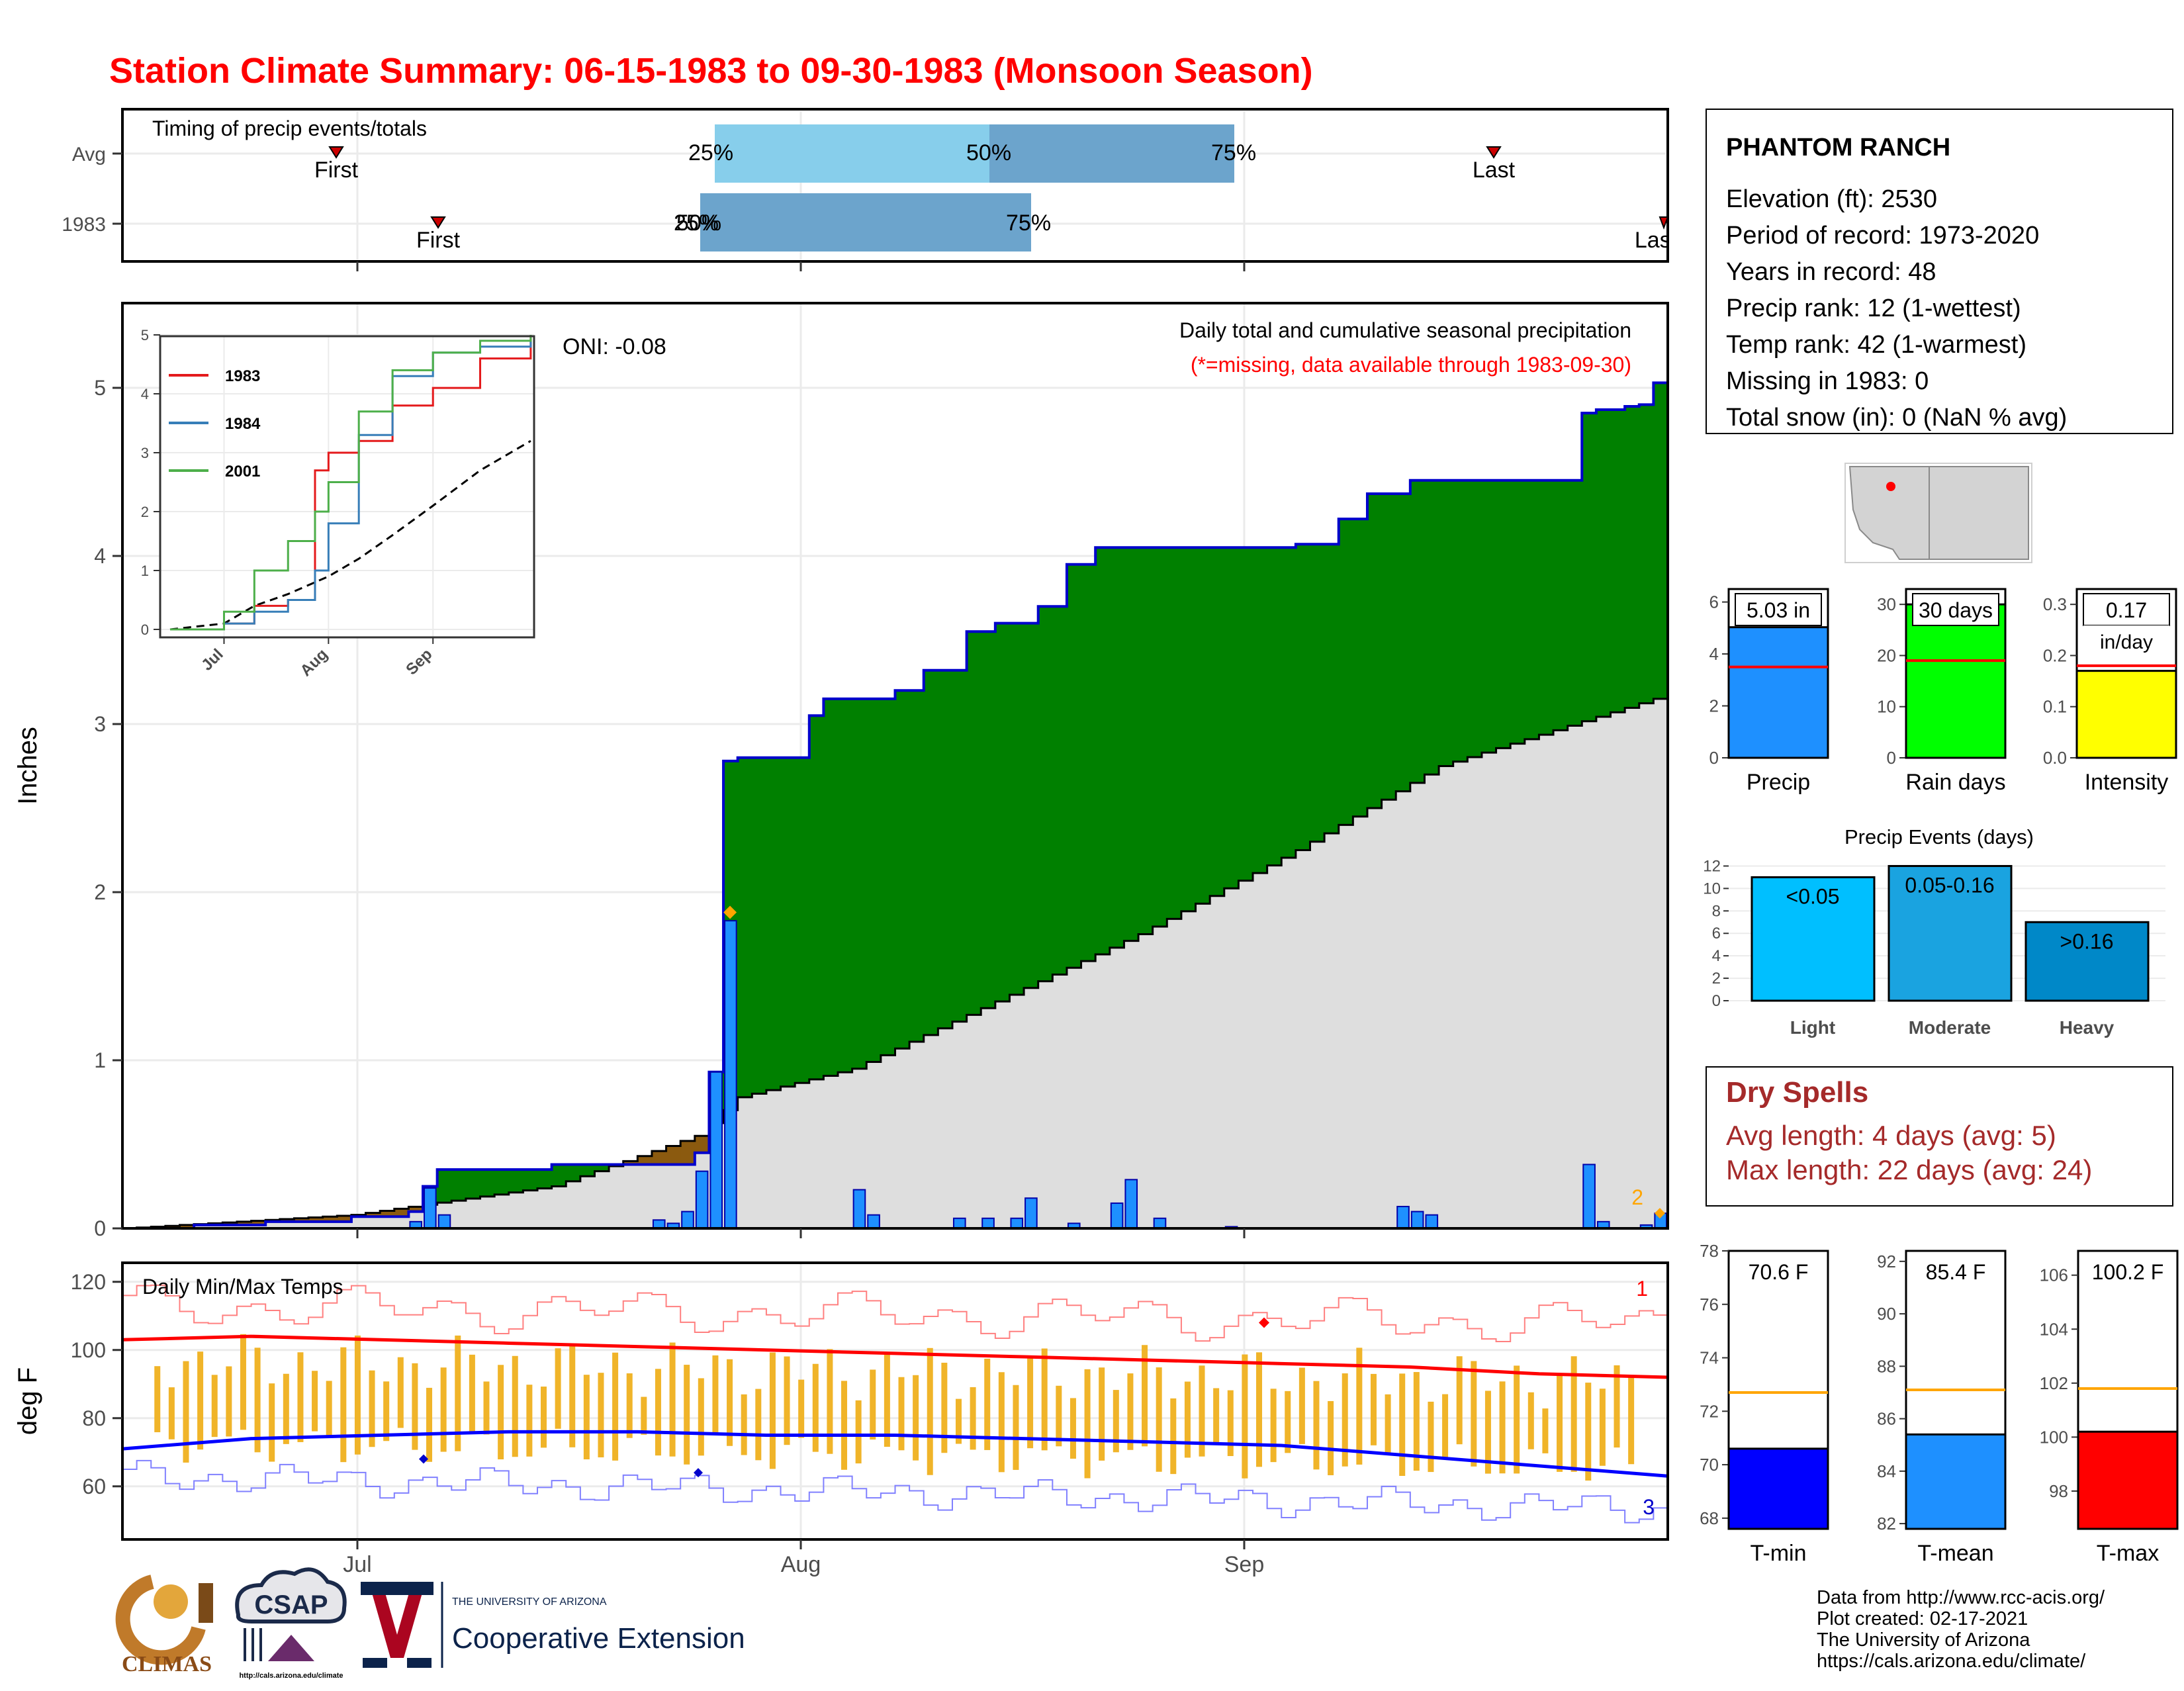  Describe the element at coordinates (242, 376) in the screenshot. I see `inset-legend-label-1983: 1983` at that location.